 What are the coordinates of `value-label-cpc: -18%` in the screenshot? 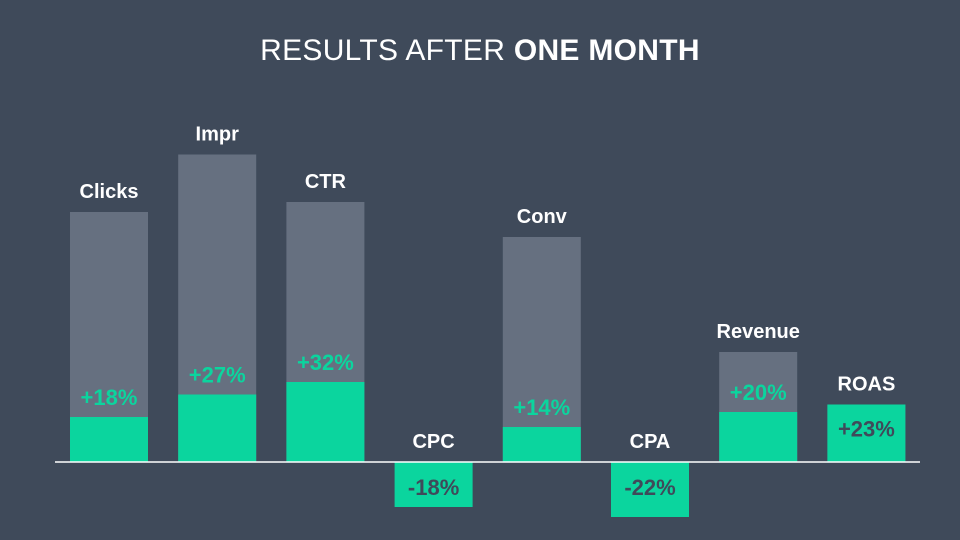 It's located at (433, 487).